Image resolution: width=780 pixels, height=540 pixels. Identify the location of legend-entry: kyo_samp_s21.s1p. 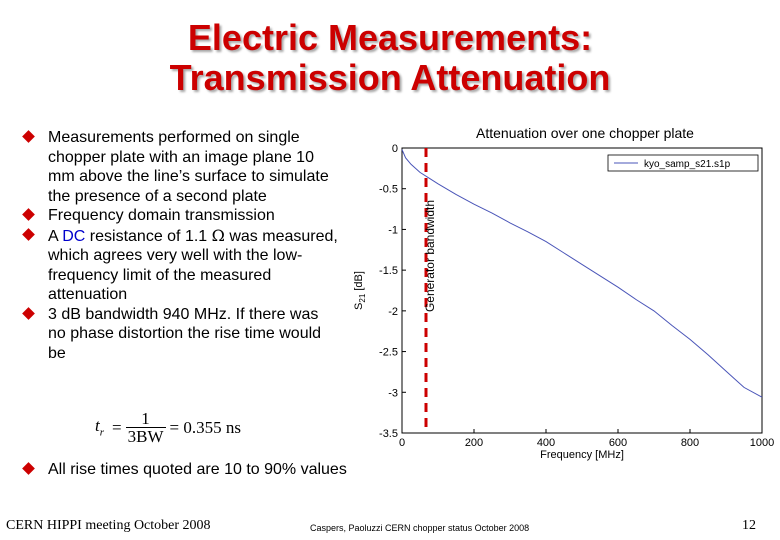
(687, 164).